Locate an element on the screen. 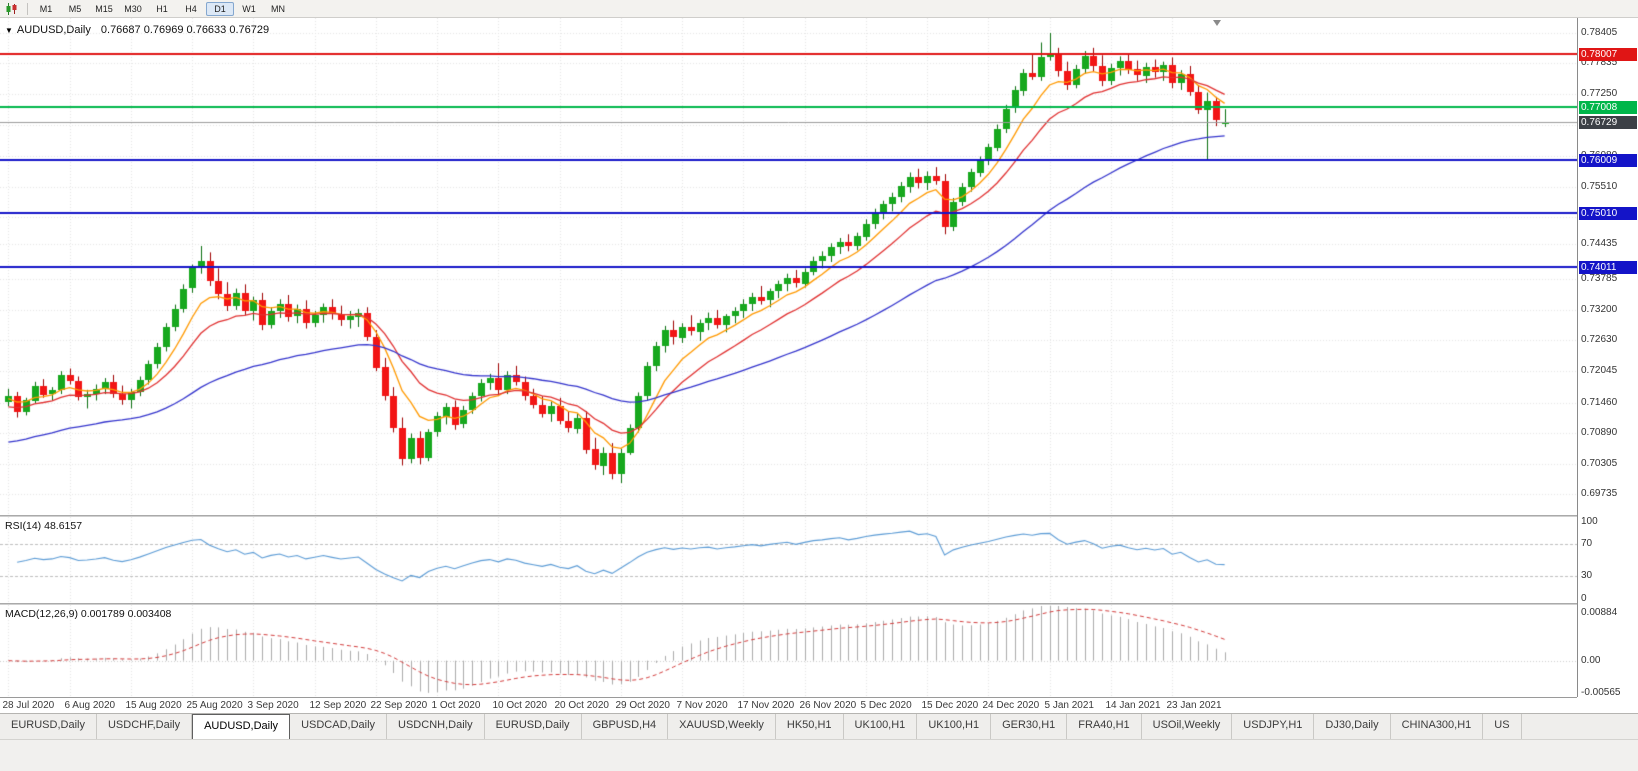 Image resolution: width=1638 pixels, height=771 pixels. rsi-indicator-canvas is located at coordinates (788, 560).